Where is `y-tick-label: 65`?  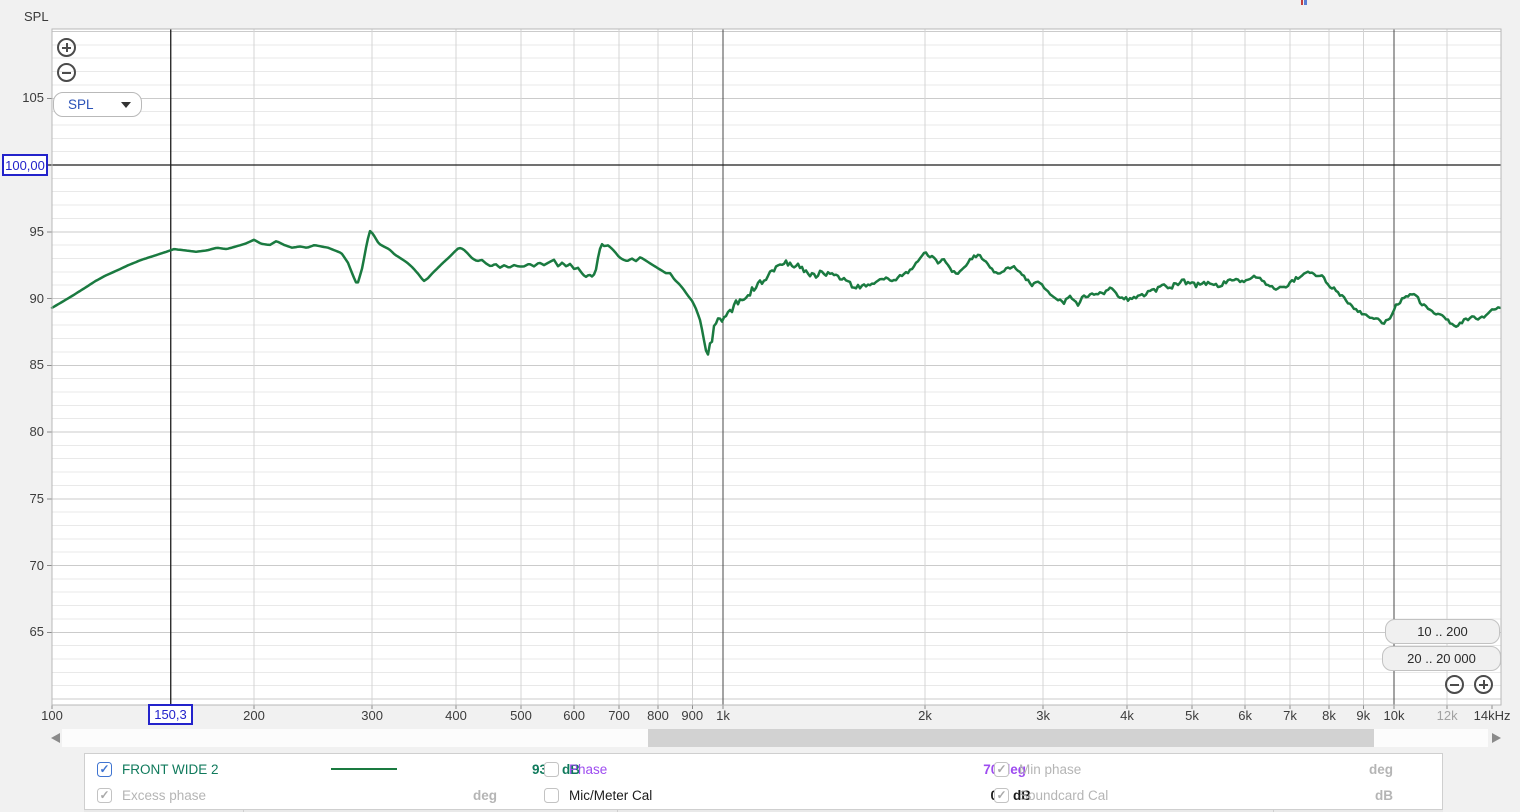 y-tick-label: 65 is located at coordinates (36, 632).